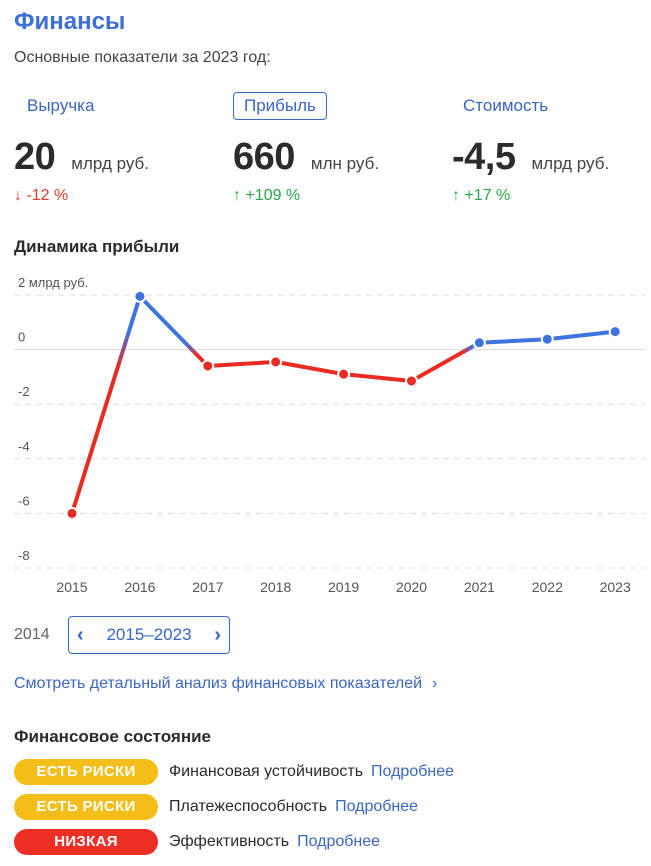  I want to click on profit-metric: 660 млн руб., so click(306, 157).